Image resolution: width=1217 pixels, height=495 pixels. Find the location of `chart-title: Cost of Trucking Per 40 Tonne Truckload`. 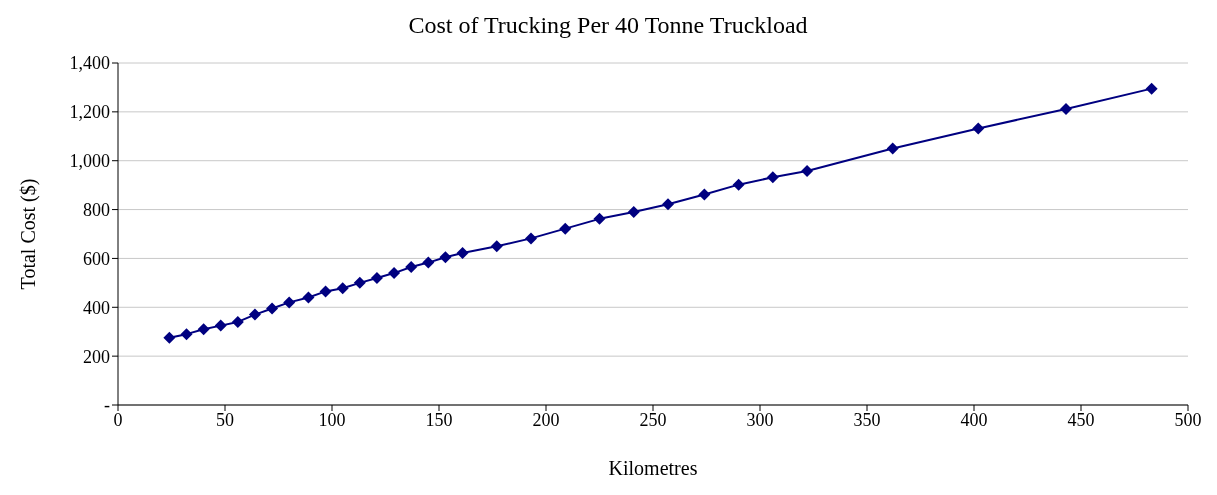

chart-title: Cost of Trucking Per 40 Tonne Truckload is located at coordinates (608, 25).